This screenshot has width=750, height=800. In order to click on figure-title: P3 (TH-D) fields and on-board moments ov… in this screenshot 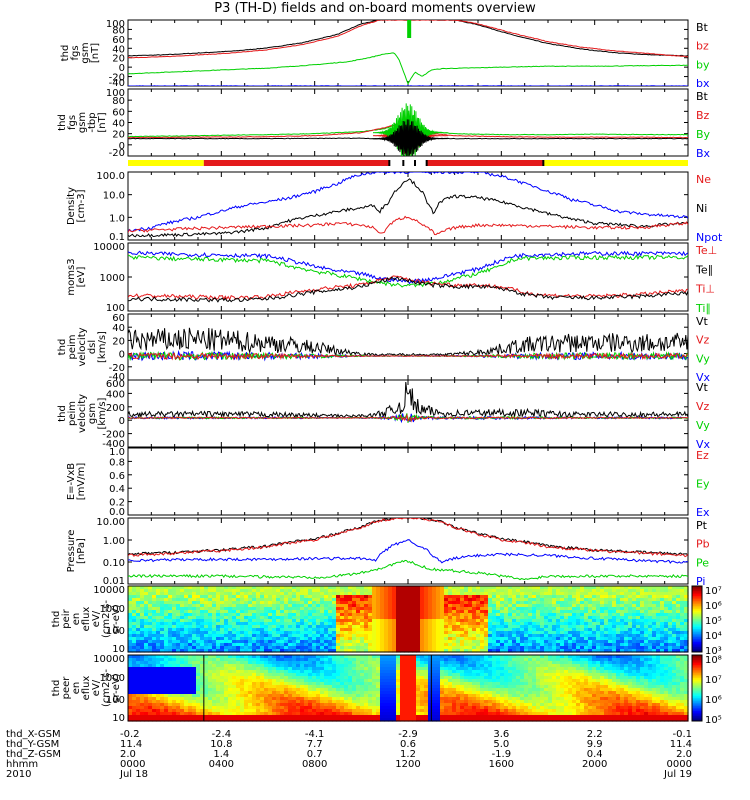, I will do `click(375, 8)`.